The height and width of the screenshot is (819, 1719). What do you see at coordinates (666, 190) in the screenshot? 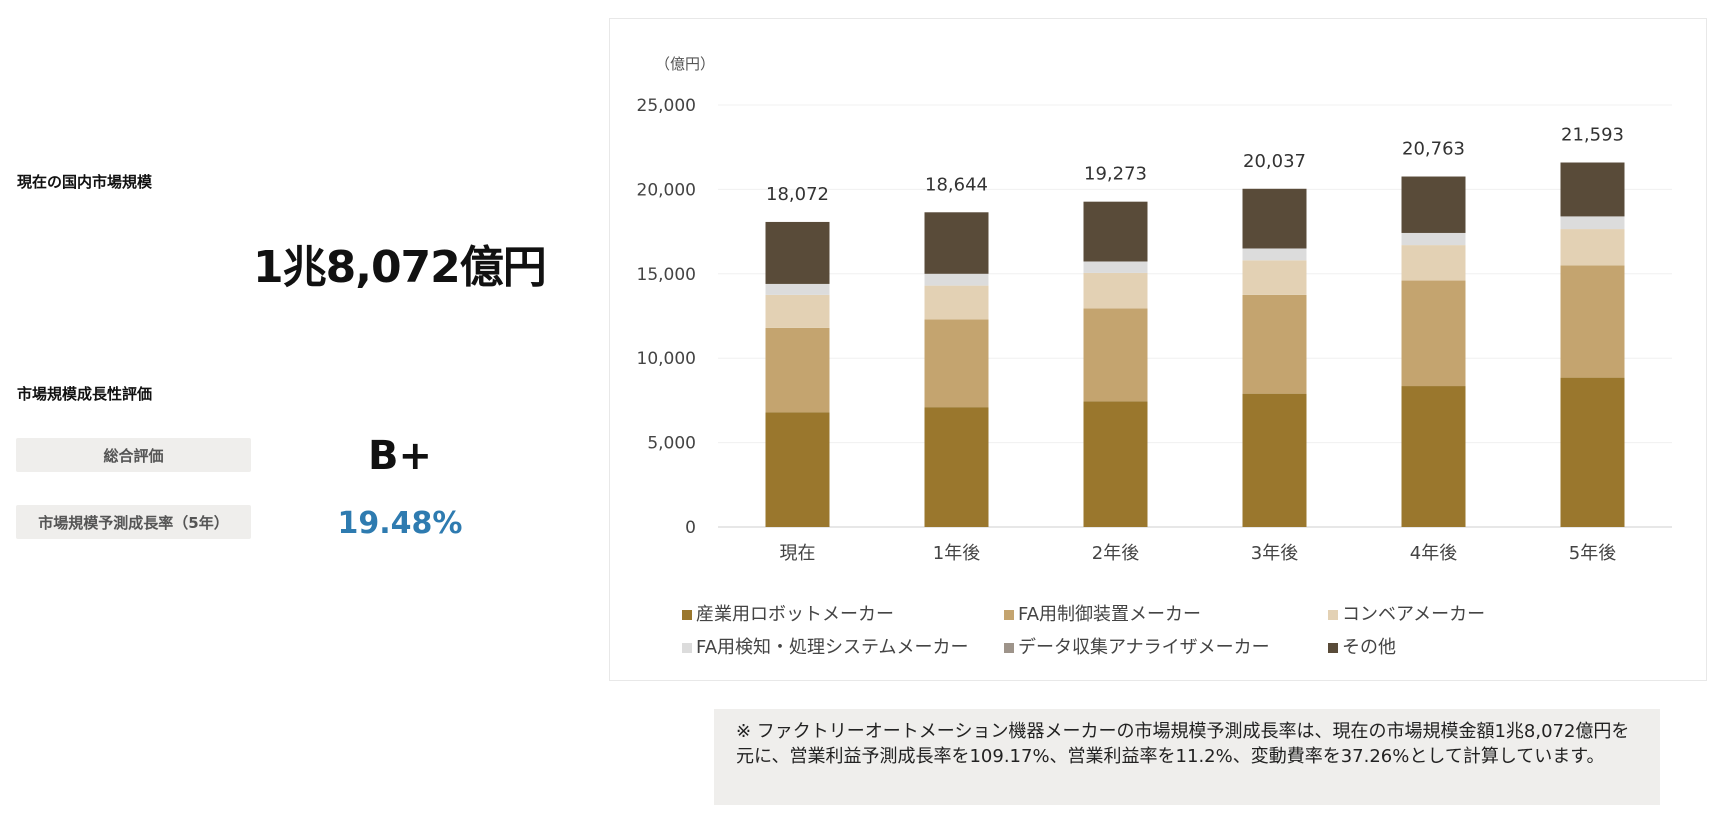
I see `y-tick-label: 20,000` at bounding box center [666, 190].